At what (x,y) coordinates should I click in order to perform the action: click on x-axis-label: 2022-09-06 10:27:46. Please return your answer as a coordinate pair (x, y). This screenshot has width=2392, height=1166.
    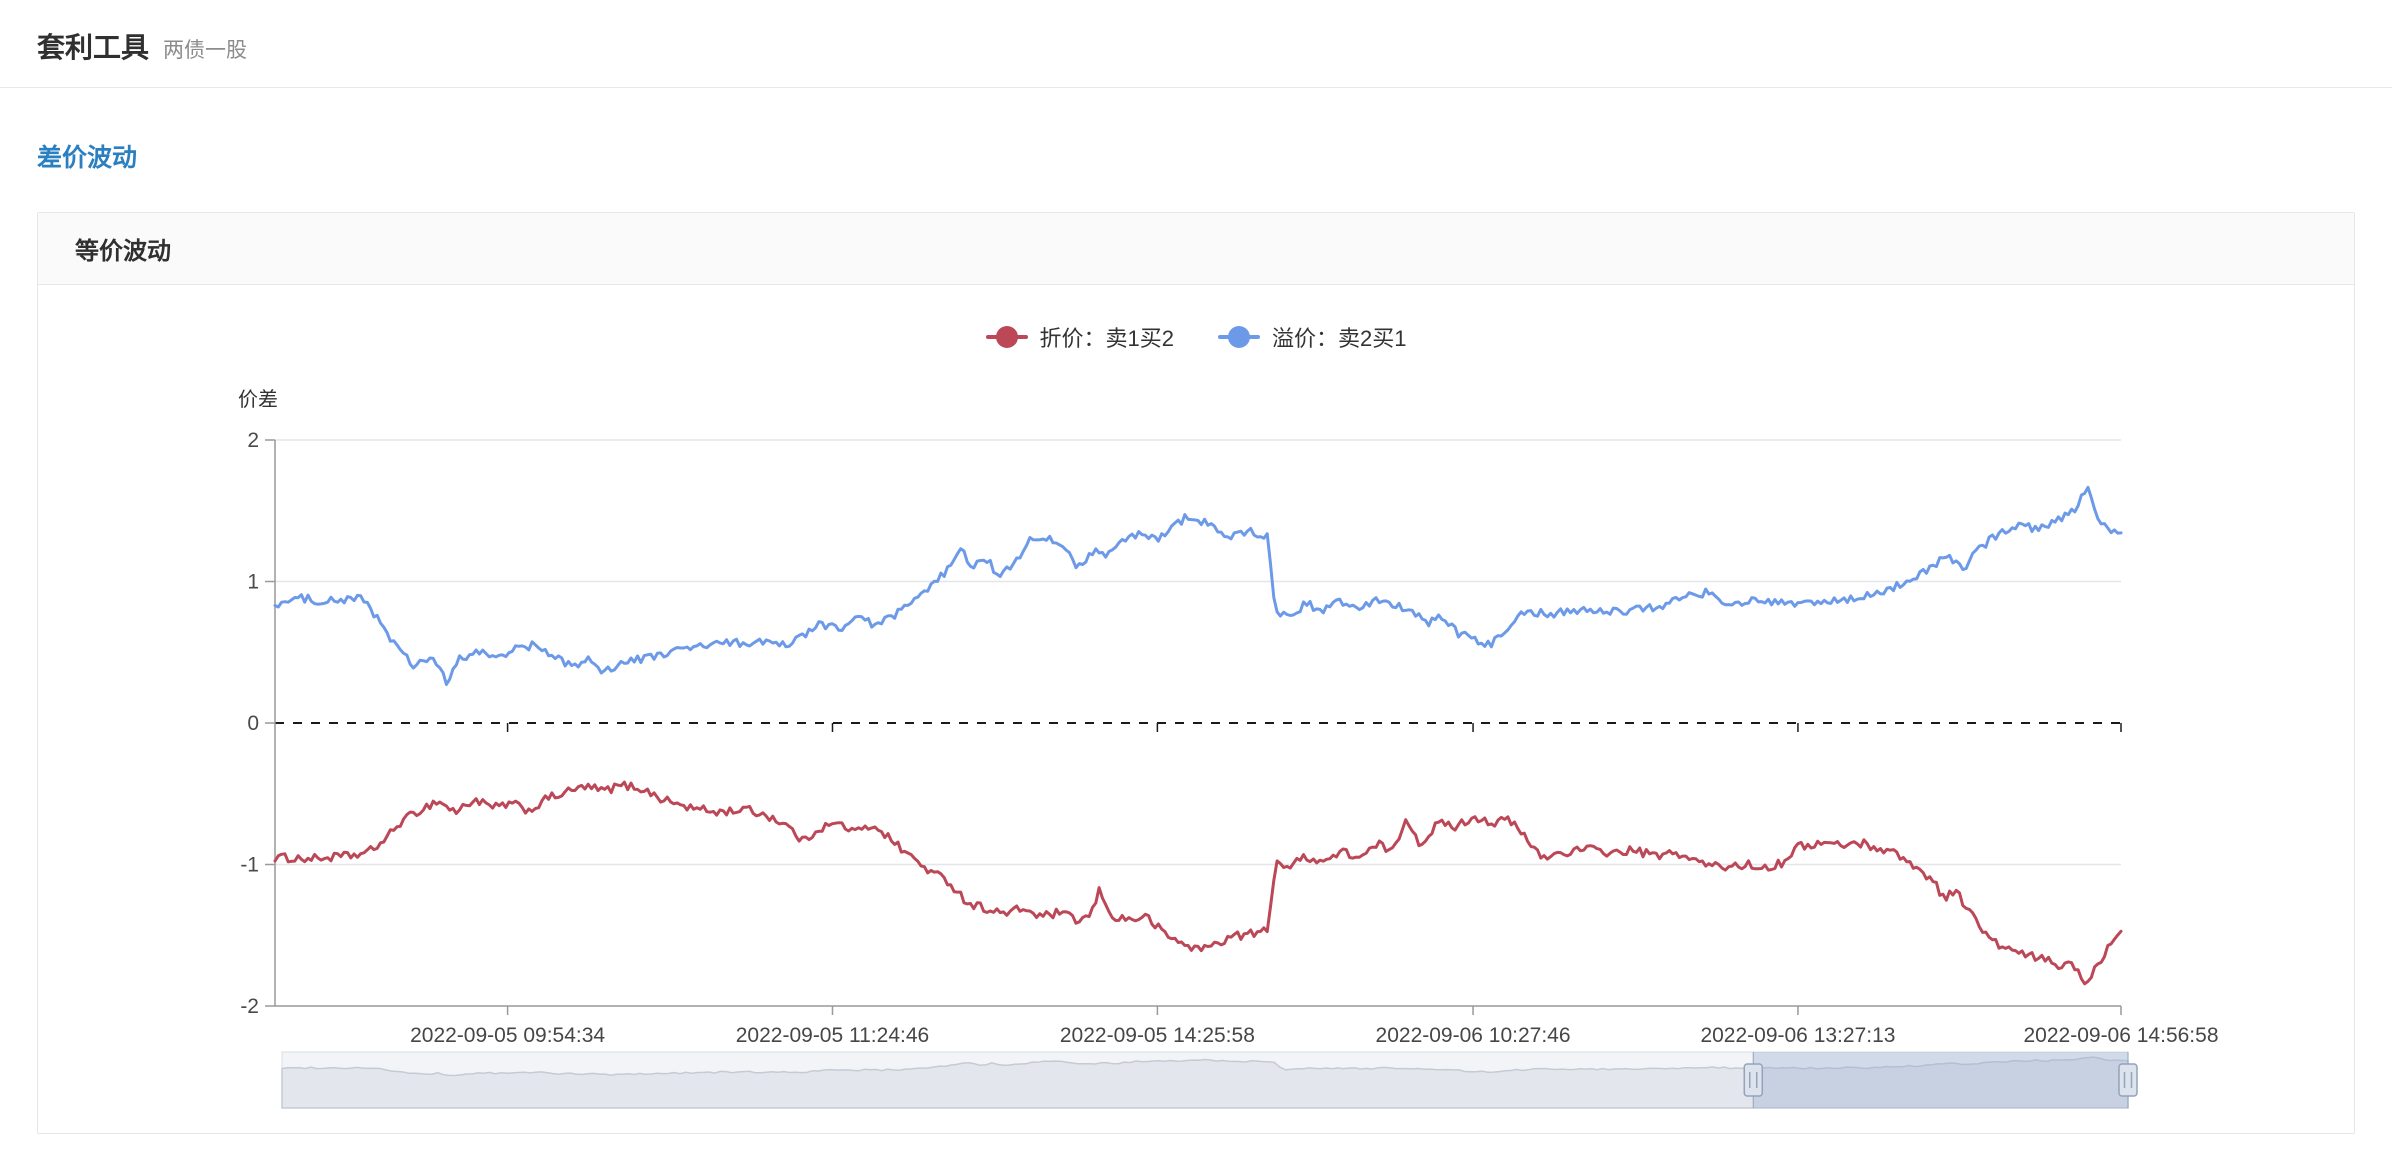
    Looking at the image, I should click on (1473, 1035).